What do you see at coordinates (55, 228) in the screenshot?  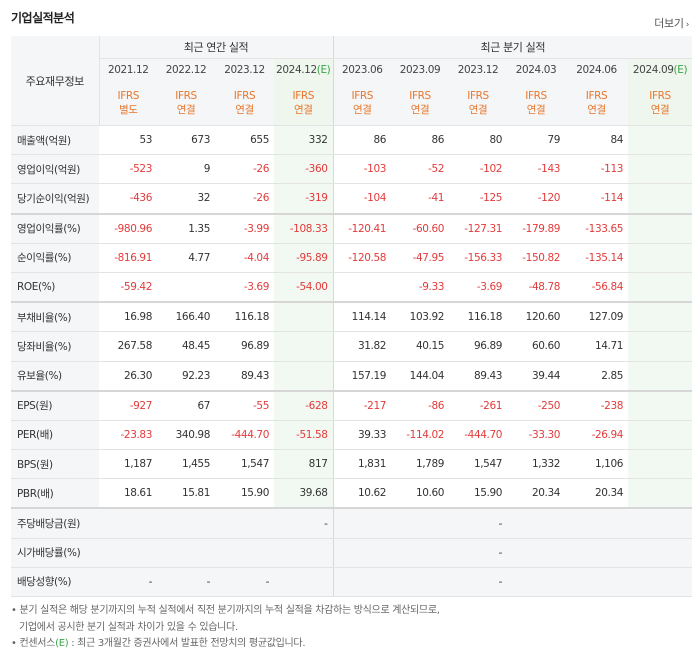 I see `row-label: 영업이익률(%)` at bounding box center [55, 228].